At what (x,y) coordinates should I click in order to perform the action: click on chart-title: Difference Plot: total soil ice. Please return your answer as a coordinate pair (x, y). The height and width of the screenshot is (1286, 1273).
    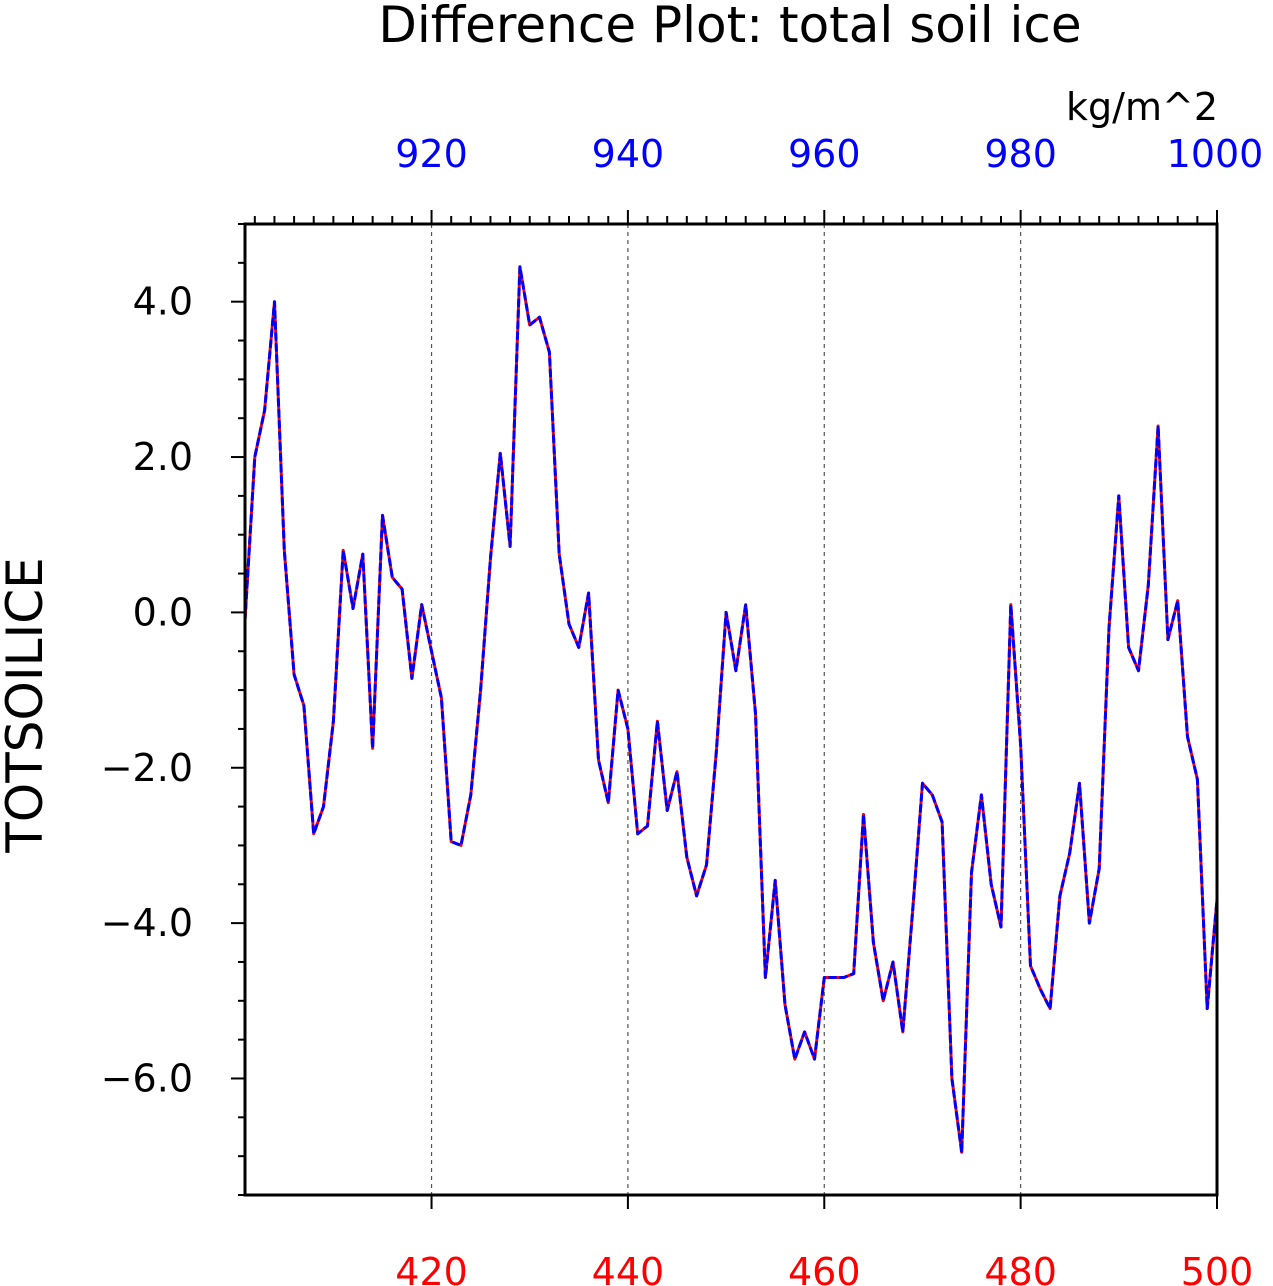
    Looking at the image, I should click on (729, 27).